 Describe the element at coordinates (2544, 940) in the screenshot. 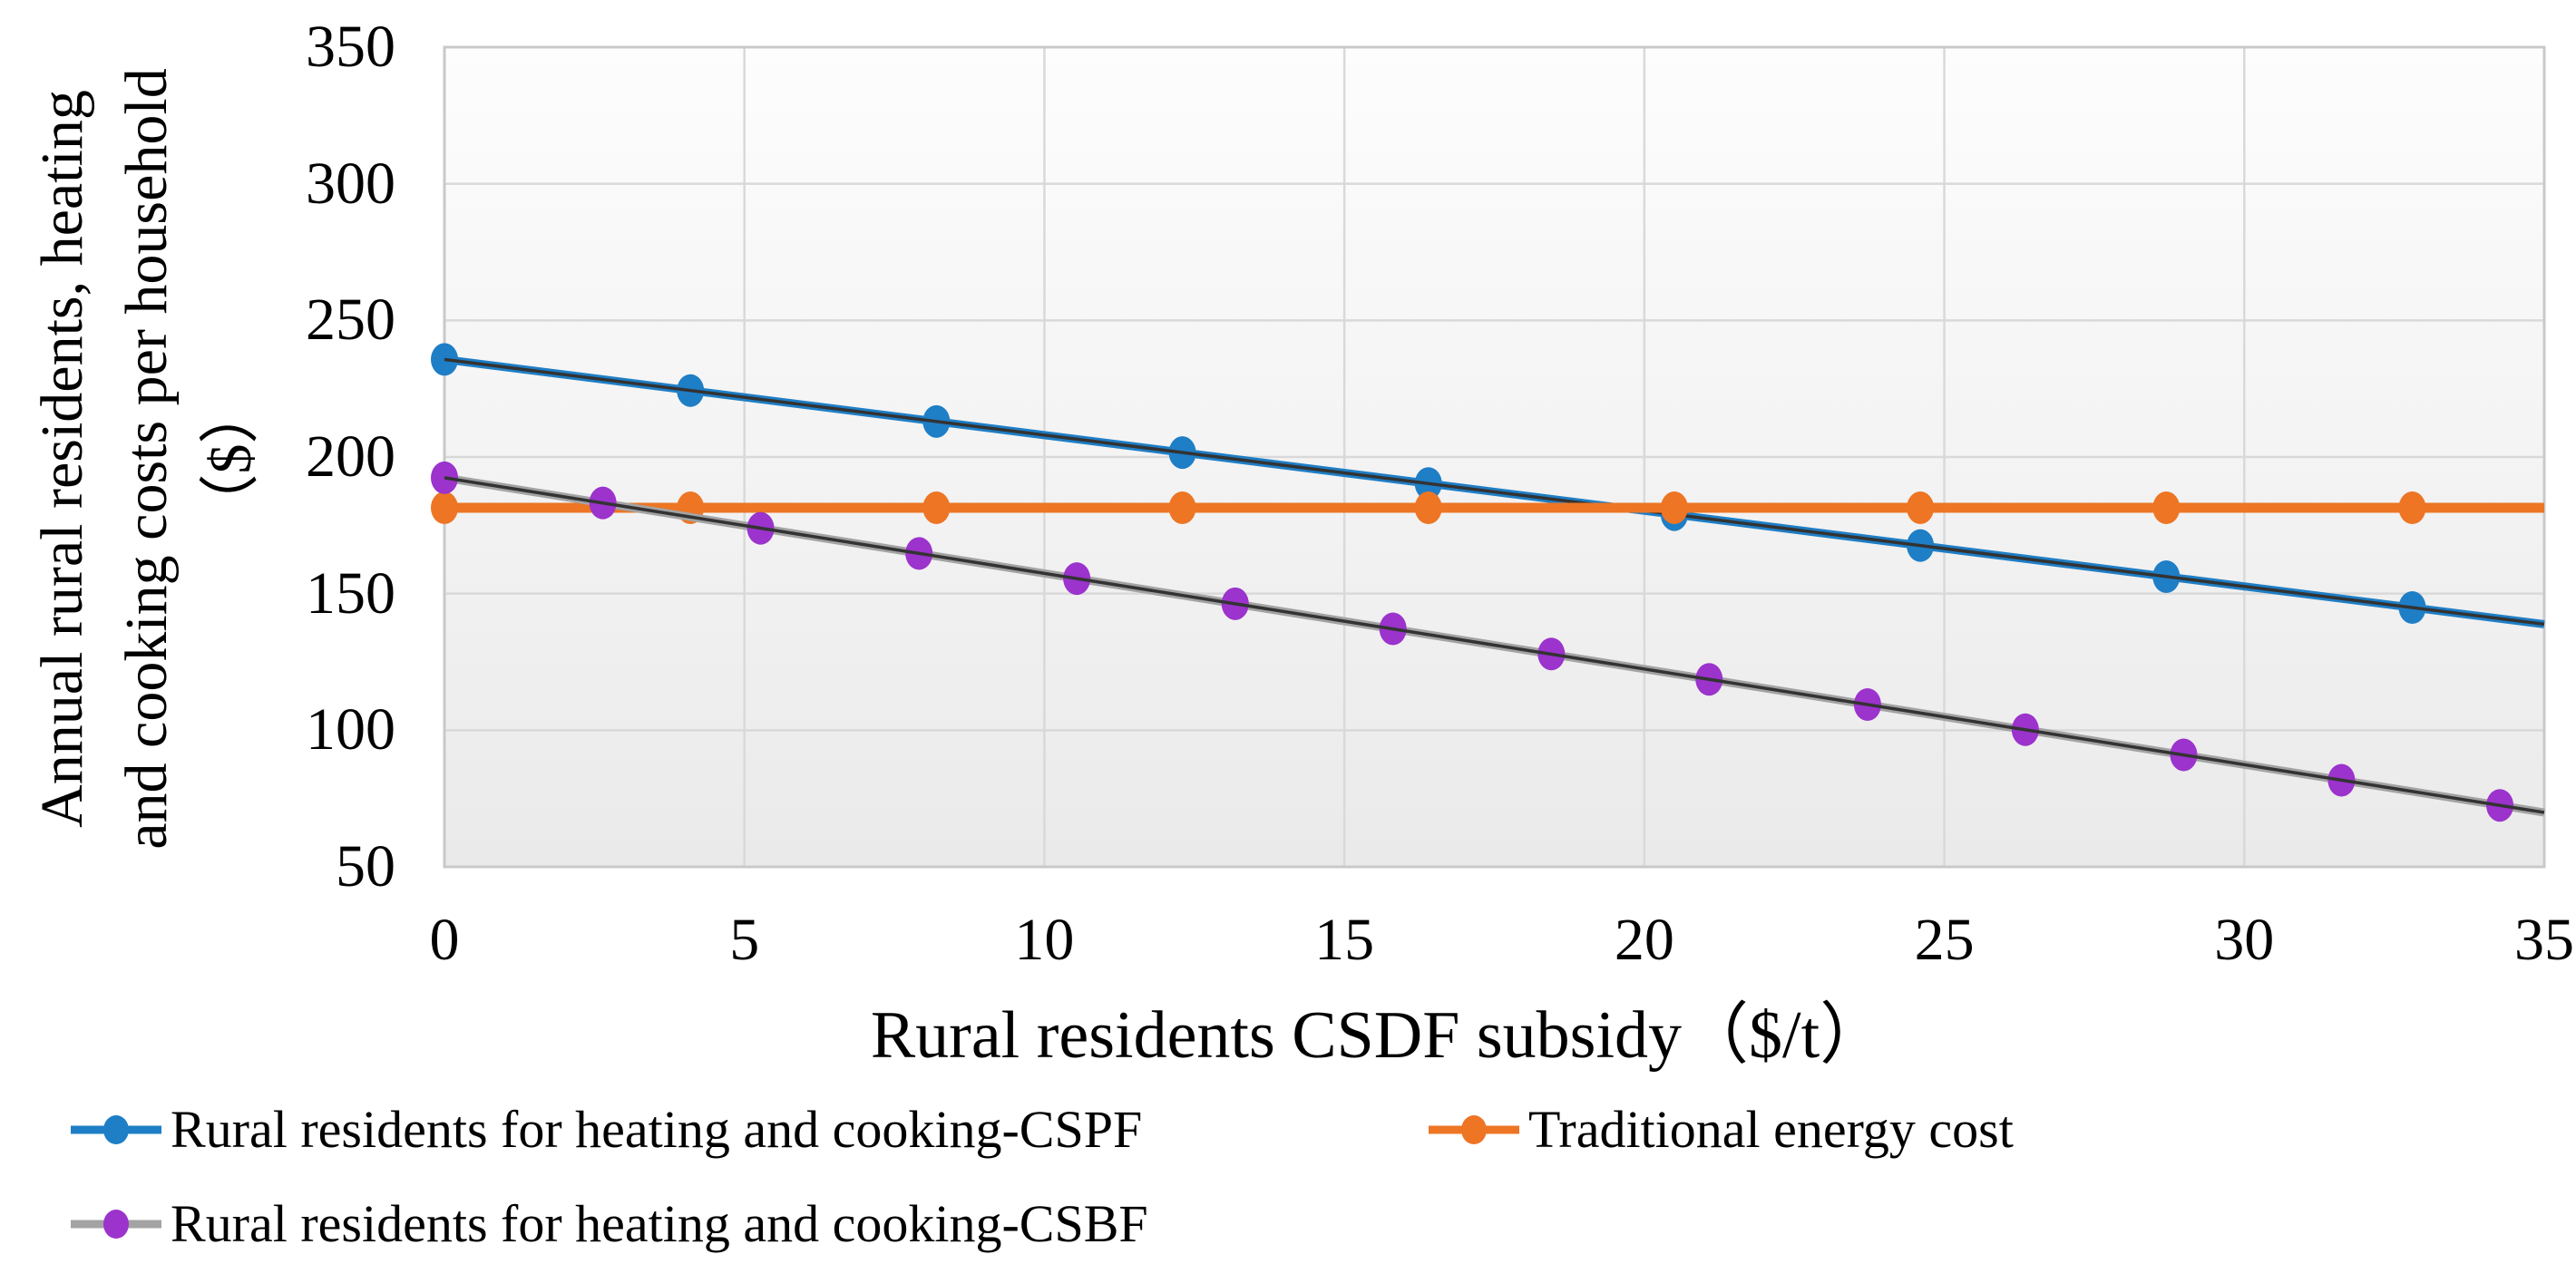

I see `x-tick-label: 35` at that location.